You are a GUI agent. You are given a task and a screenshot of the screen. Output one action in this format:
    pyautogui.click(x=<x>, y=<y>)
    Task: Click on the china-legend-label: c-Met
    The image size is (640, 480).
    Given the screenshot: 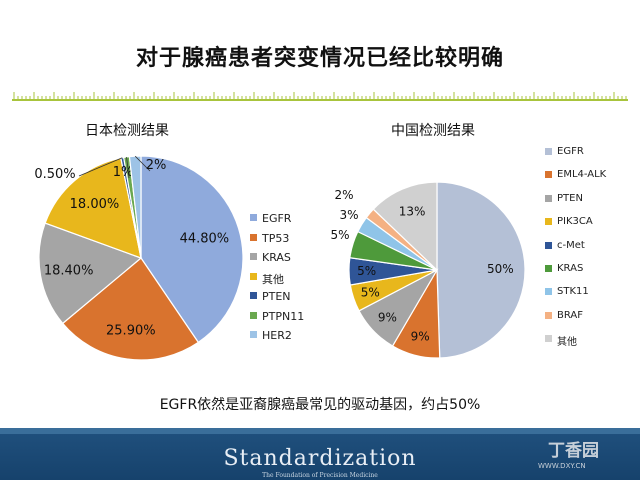 What is the action you would take?
    pyautogui.click(x=571, y=245)
    